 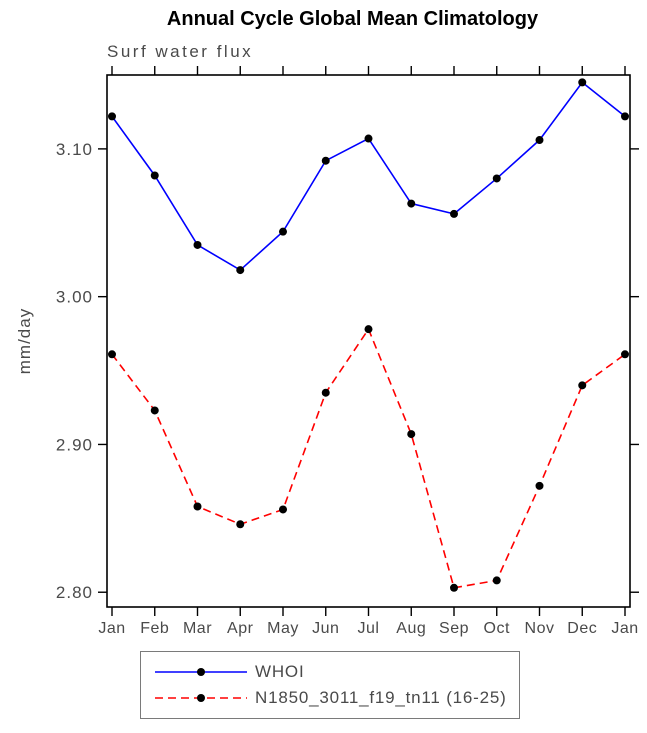 I want to click on x-tick-label: Sep, so click(x=454, y=628).